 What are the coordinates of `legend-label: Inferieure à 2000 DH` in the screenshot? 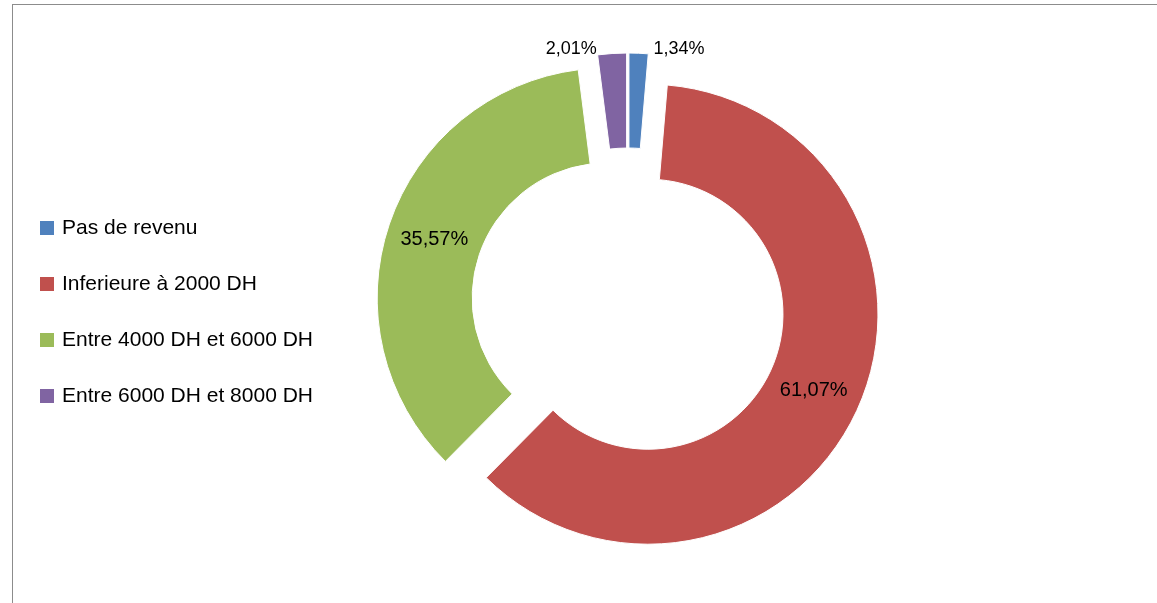 It's located at (159, 282).